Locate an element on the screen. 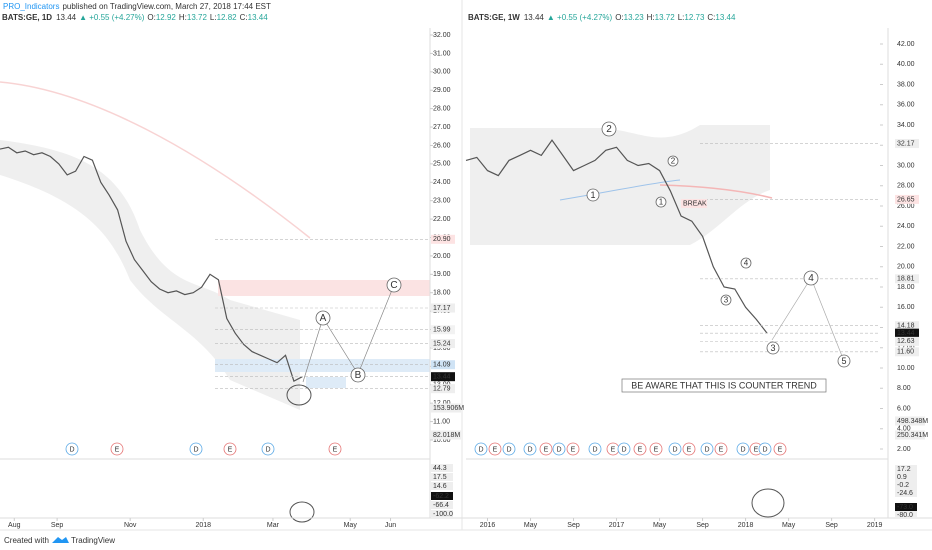  y-tick-label: 34.00 is located at coordinates (906, 125).